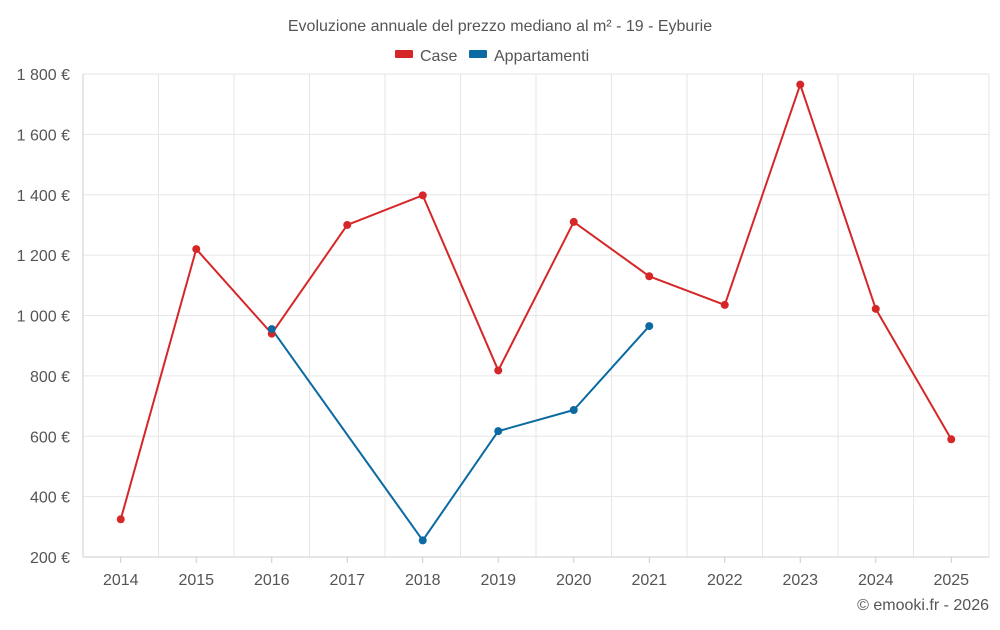  What do you see at coordinates (422, 540) in the screenshot?
I see `data-point-appartamenti-2018` at bounding box center [422, 540].